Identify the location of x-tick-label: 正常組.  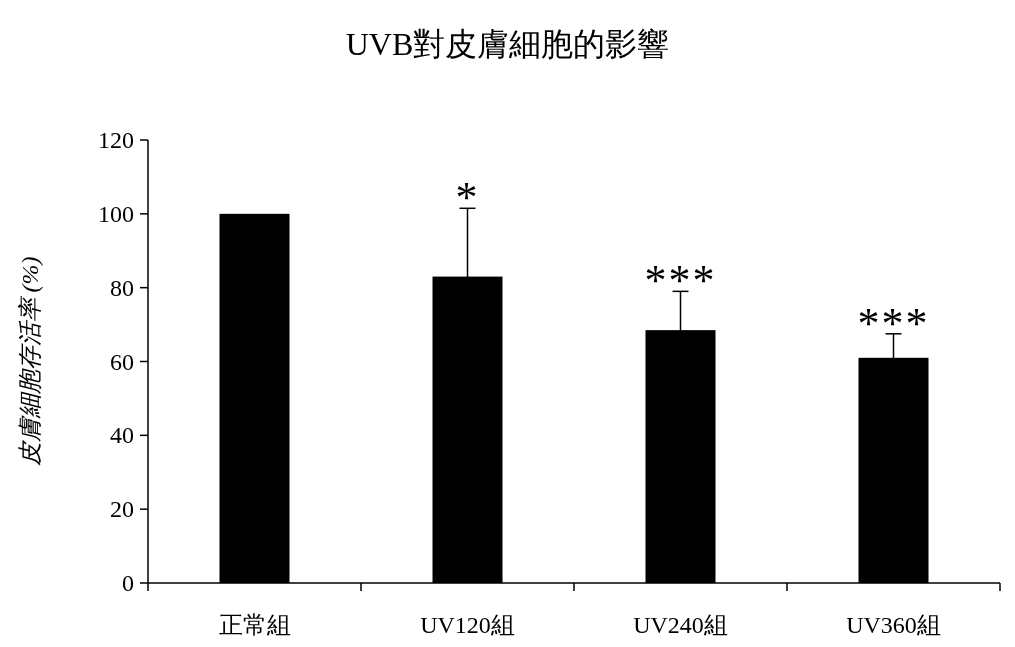
(254, 625).